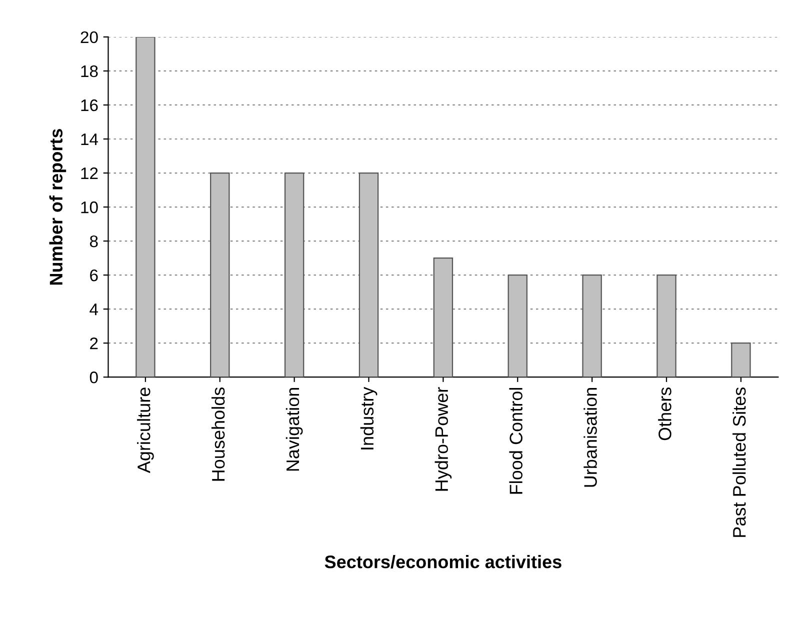 The height and width of the screenshot is (637, 790). I want to click on x-tick-label: Agriculture, so click(145, 431).